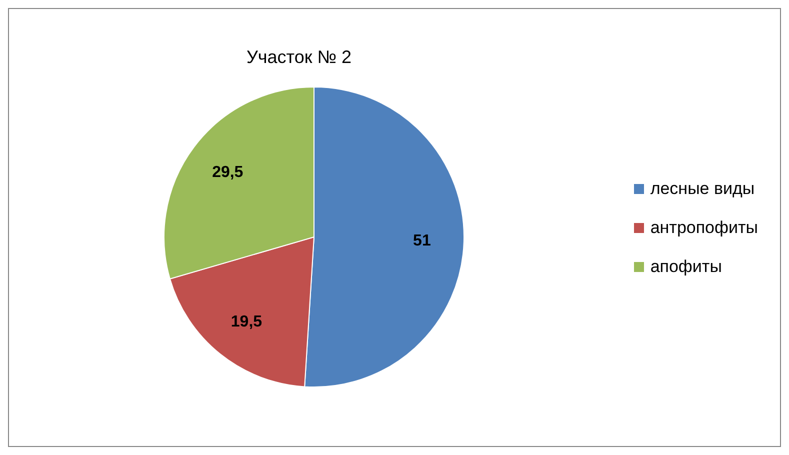 The width and height of the screenshot is (789, 455). Describe the element at coordinates (246, 321) in the screenshot. I see `data-label: 19,5` at that location.